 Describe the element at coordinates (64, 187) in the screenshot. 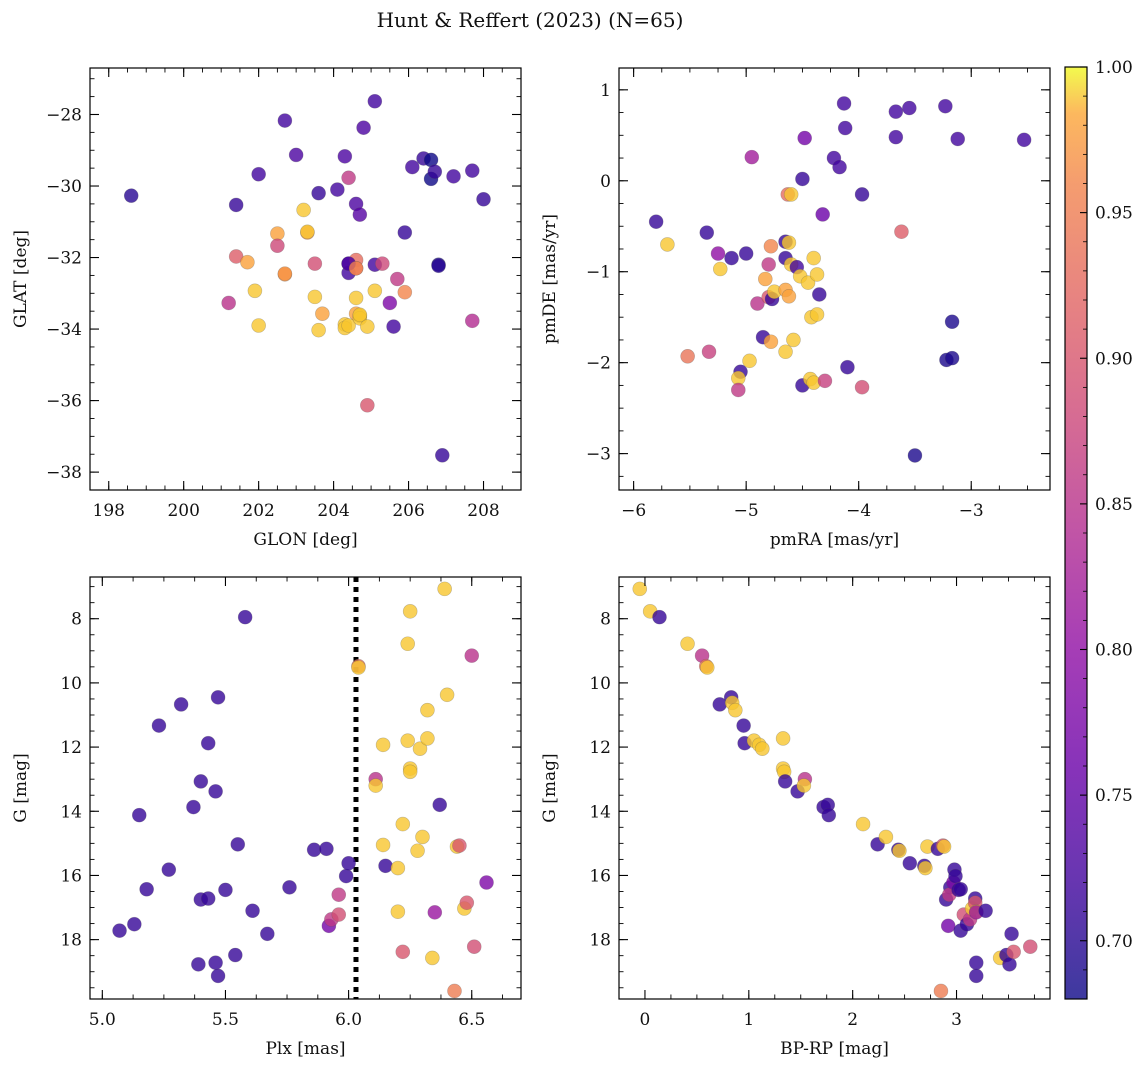

I see `y-tick-label: −30` at that location.